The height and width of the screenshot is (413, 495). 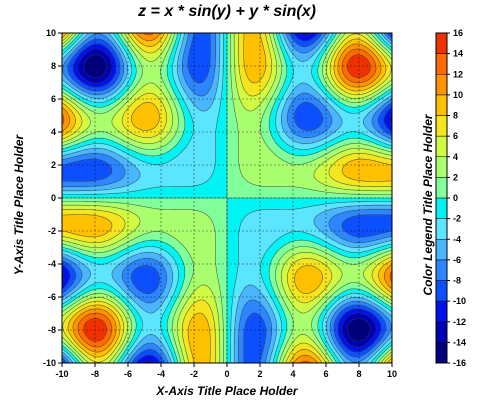 What do you see at coordinates (53, 165) in the screenshot?
I see `y-tick-label: 2` at bounding box center [53, 165].